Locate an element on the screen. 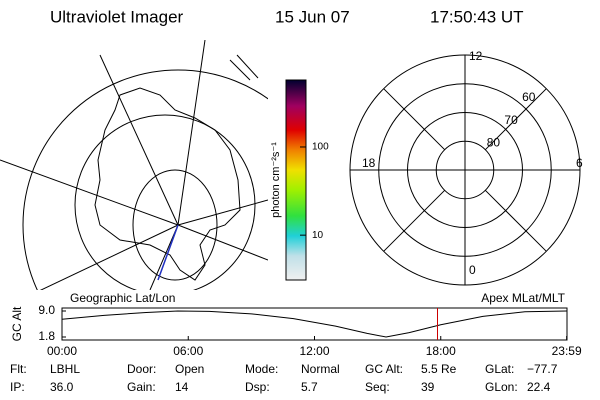  left-label: Geographic Lat/Lon is located at coordinates (122, 298).